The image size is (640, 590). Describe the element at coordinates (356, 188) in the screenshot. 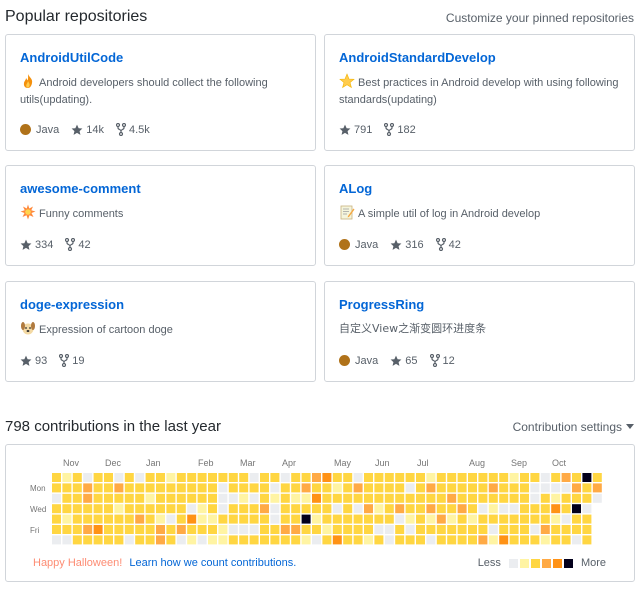

I see `repo-name-link: ALog` at that location.